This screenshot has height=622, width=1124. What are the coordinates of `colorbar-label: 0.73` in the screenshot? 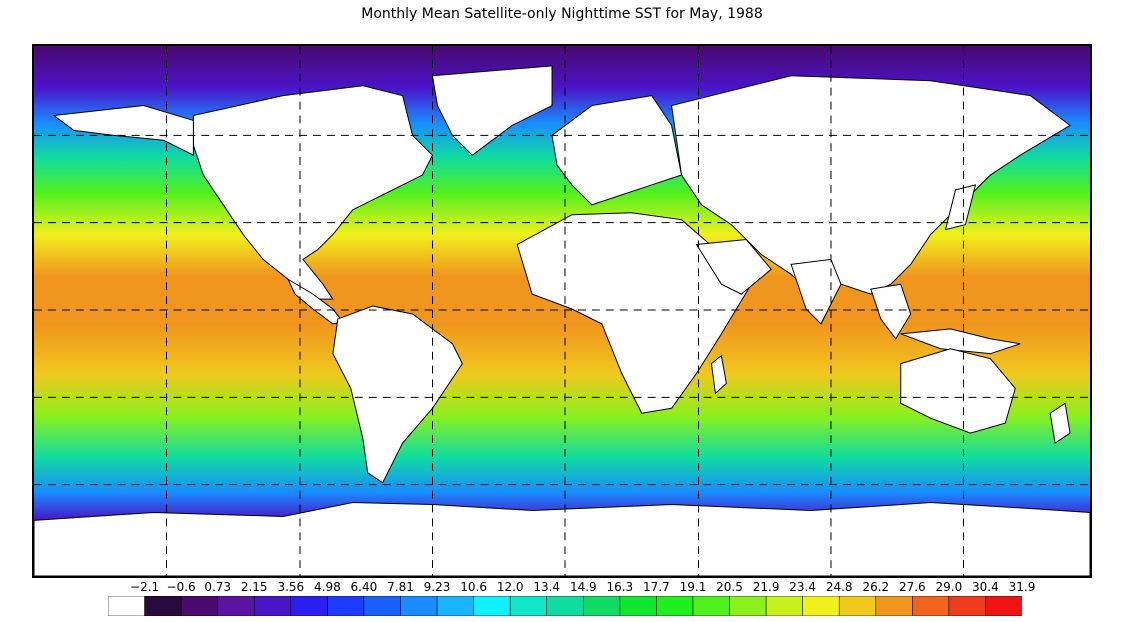 It's located at (218, 587).